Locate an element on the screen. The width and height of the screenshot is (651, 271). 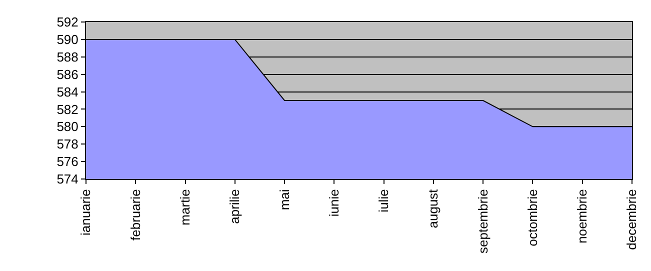
y-tick-label: 590 is located at coordinates (67, 39).